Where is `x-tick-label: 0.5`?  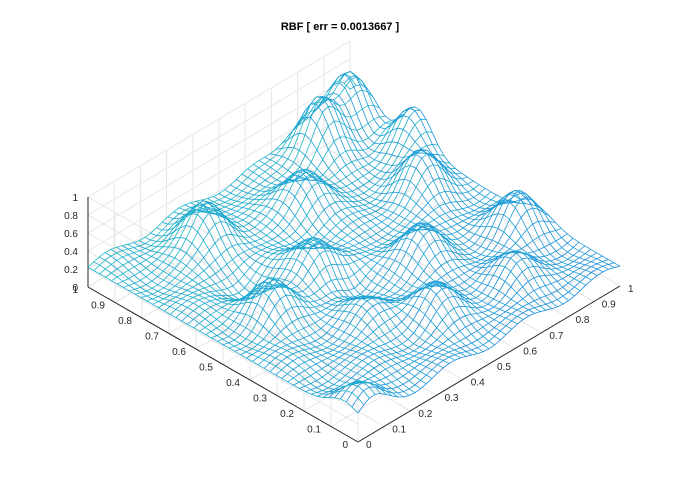 x-tick-label: 0.5 is located at coordinates (504, 367).